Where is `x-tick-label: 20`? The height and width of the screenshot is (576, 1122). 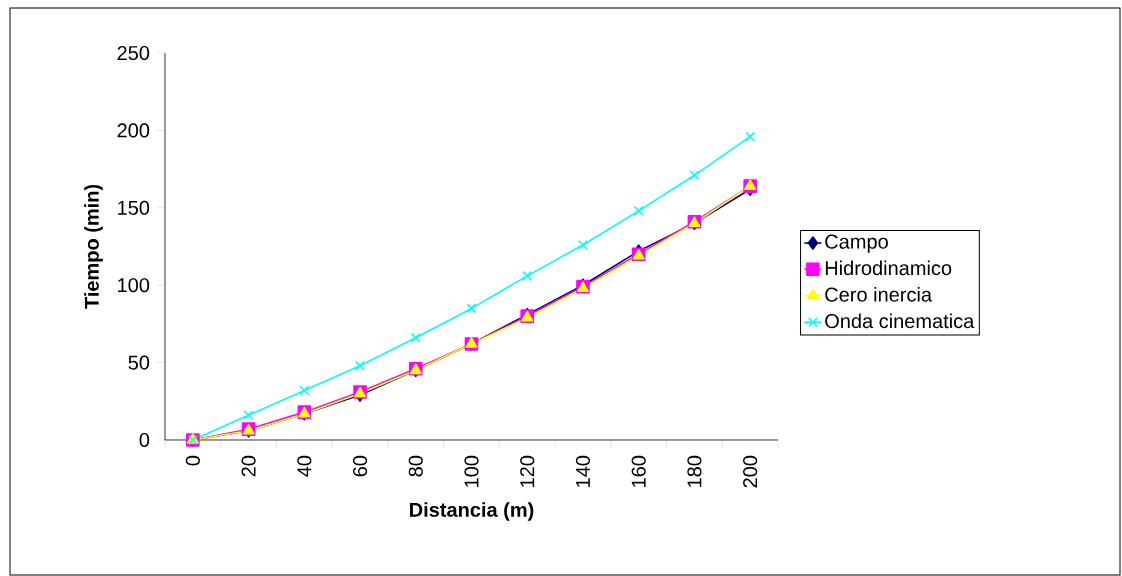 x-tick-label: 20 is located at coordinates (248, 466).